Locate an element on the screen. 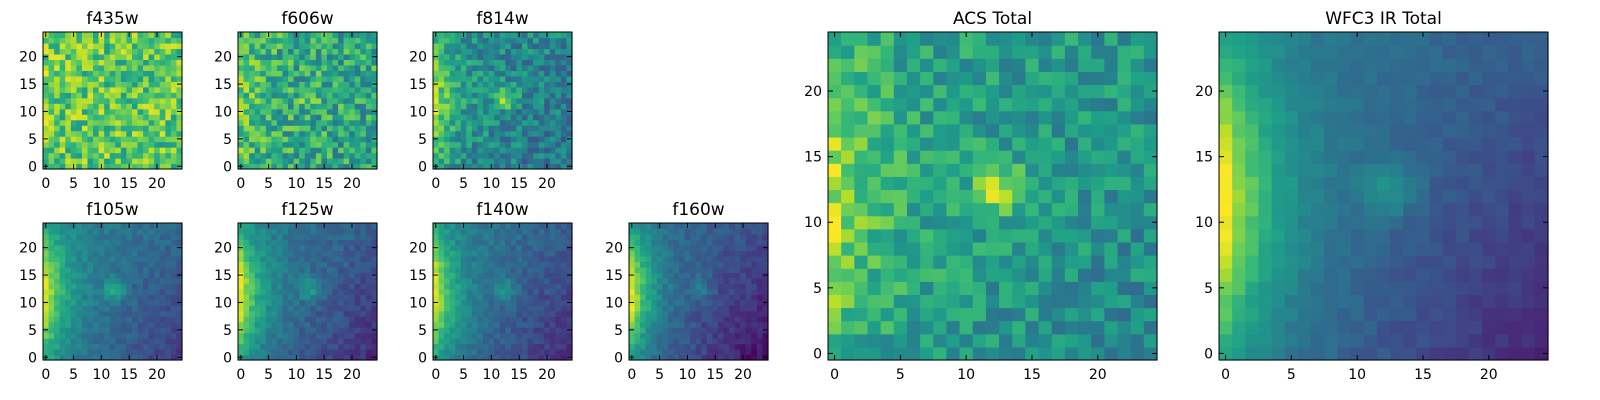 Image resolution: width=1600 pixels, height=400 pixels. y-tick-label: 5 is located at coordinates (32, 140).